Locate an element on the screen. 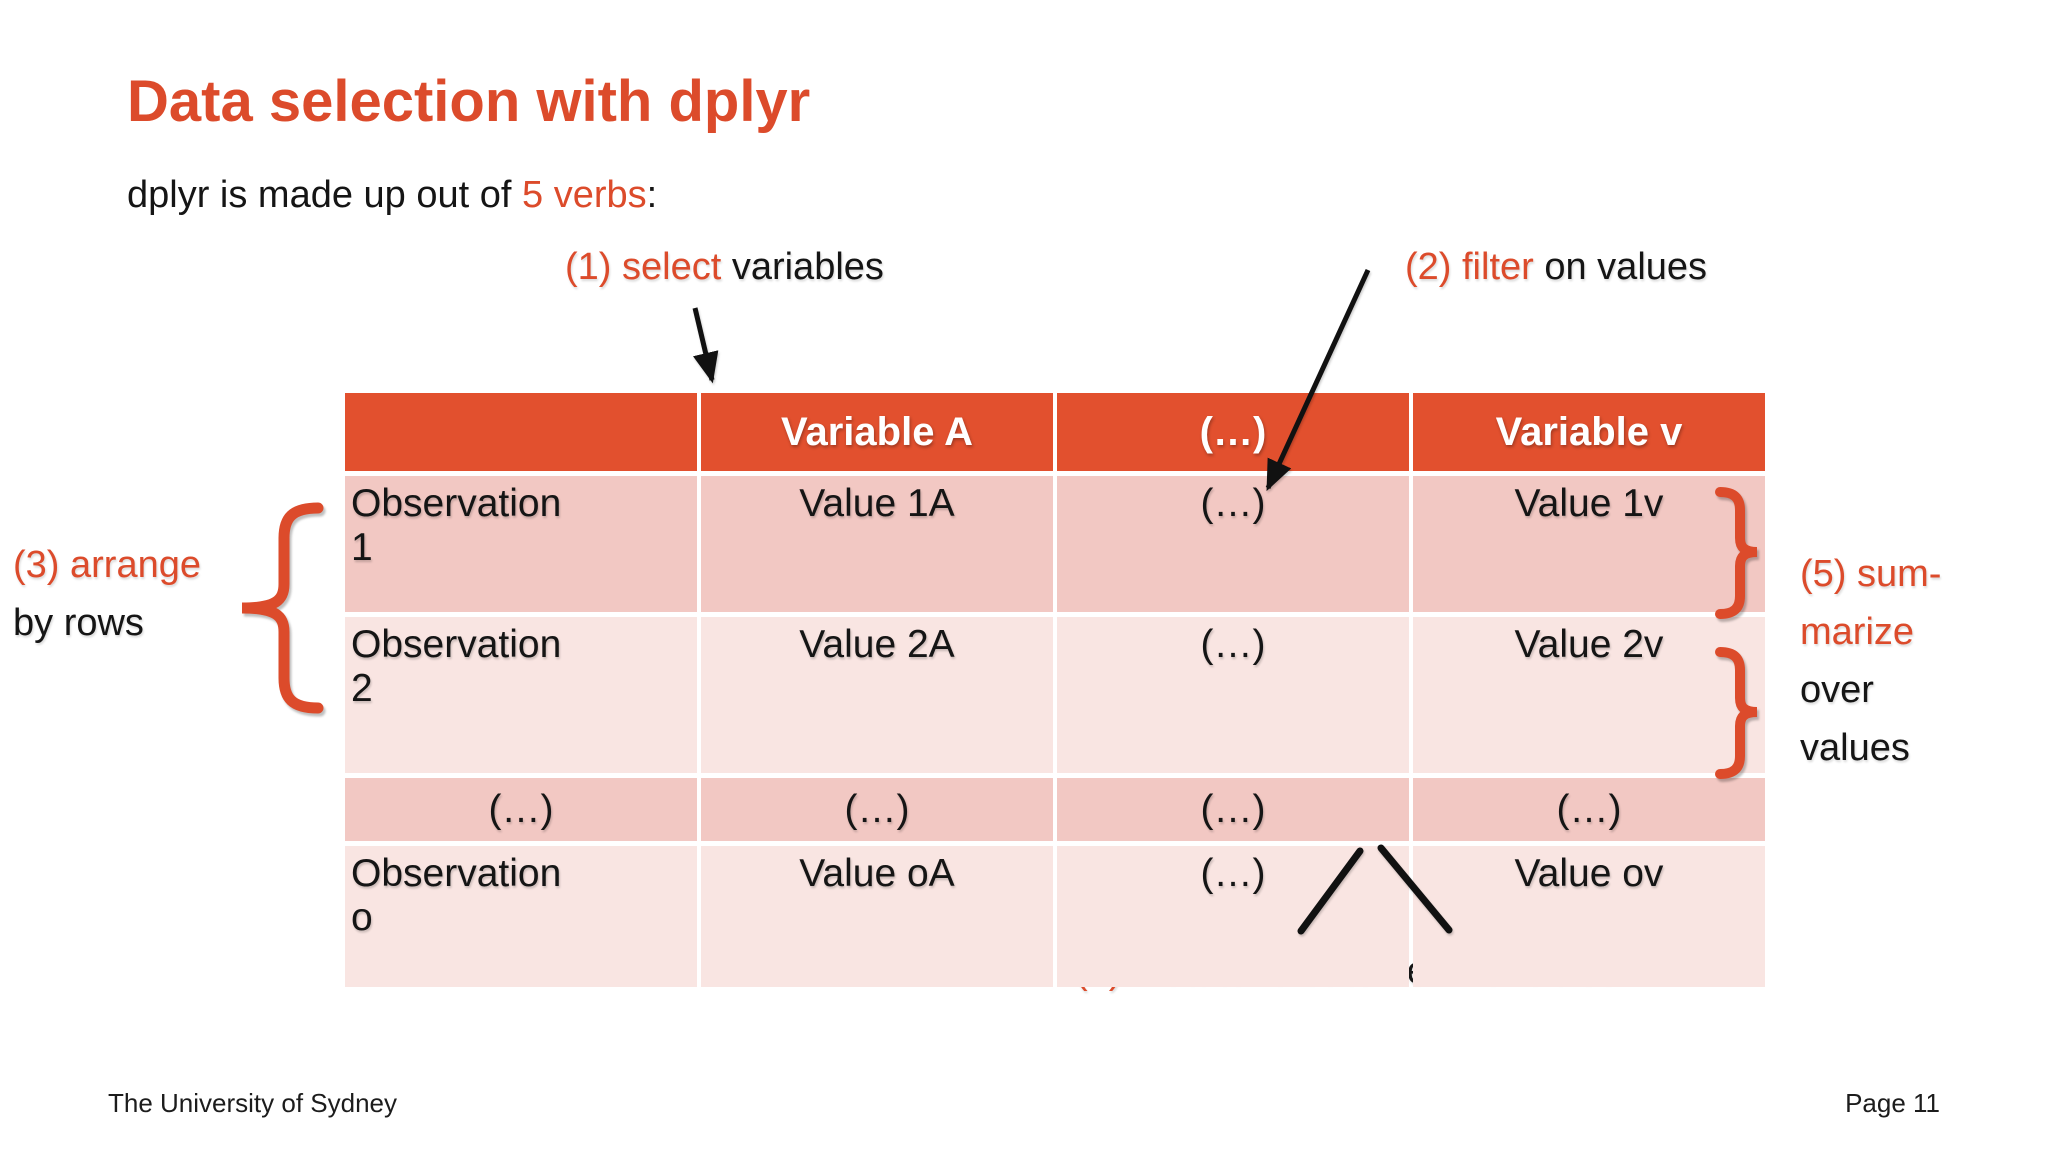  annotation-filter-rest: on values is located at coordinates (1626, 267).